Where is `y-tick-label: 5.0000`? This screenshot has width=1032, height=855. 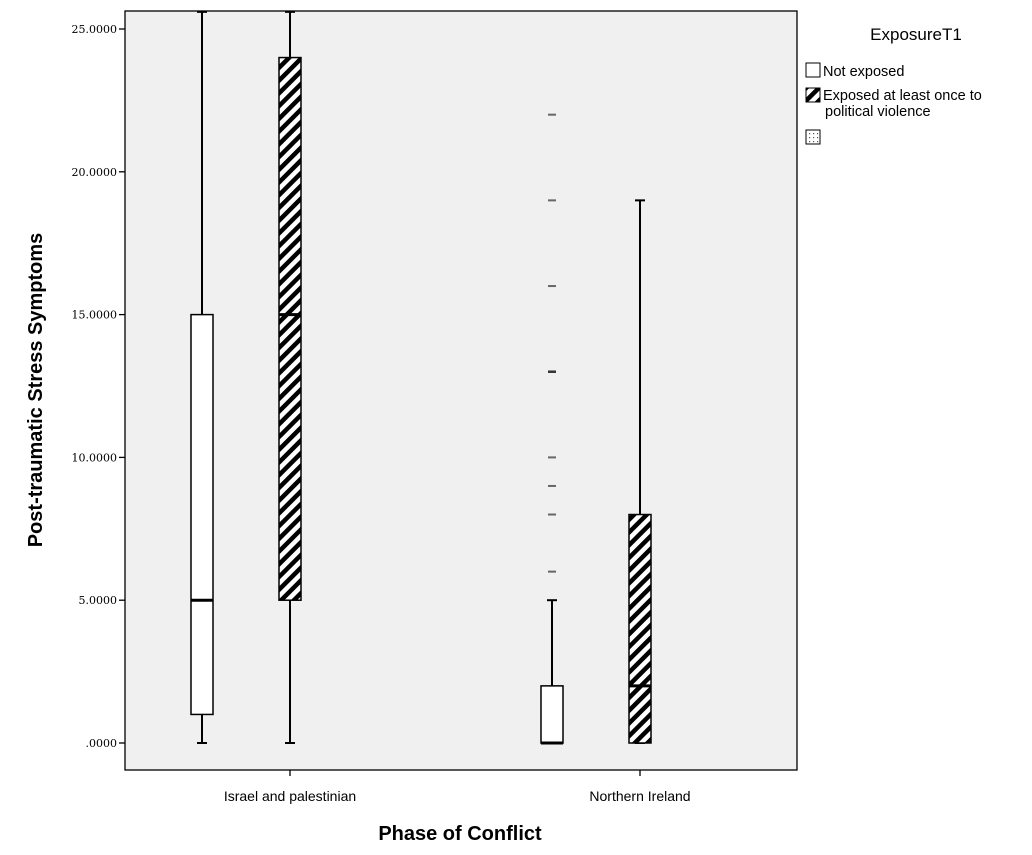 y-tick-label: 5.0000 is located at coordinates (98, 600).